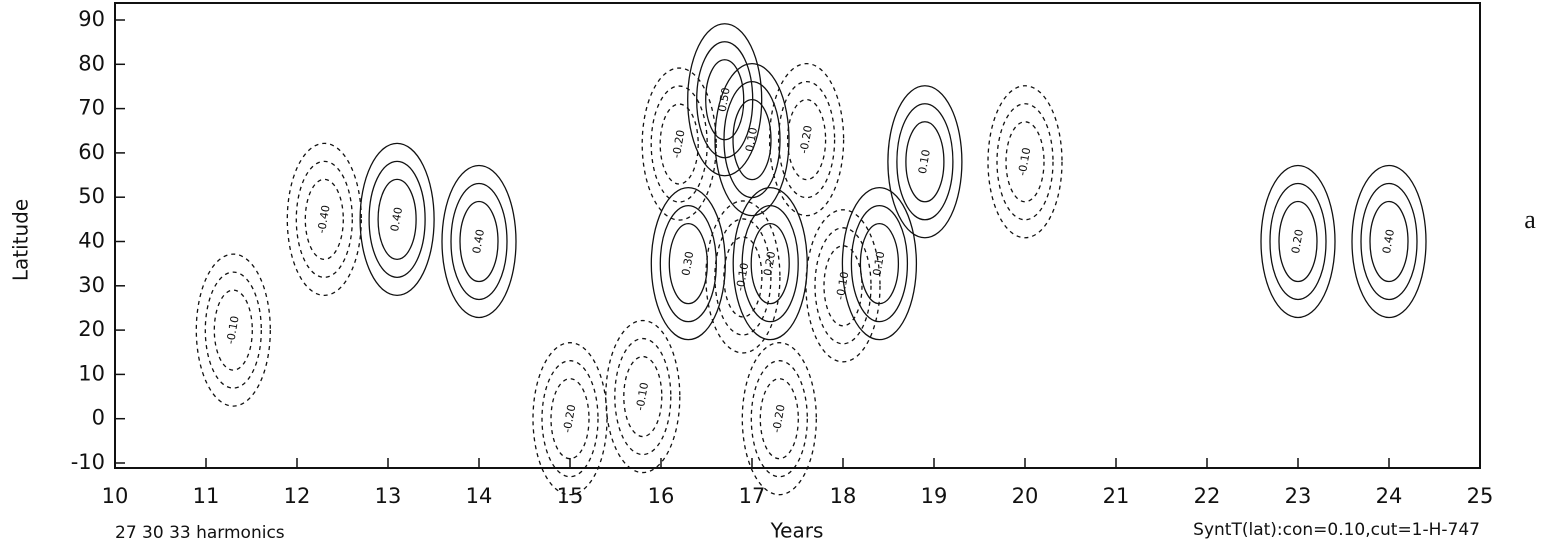 This screenshot has width=1555, height=552. I want to click on x-tick-label: 18, so click(843, 496).